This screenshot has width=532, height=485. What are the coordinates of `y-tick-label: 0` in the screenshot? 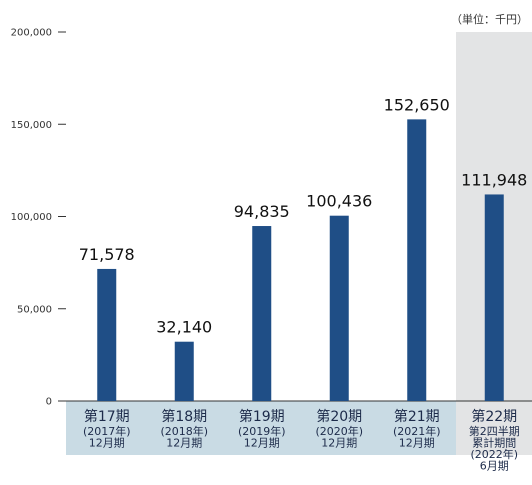 It's located at (49, 402).